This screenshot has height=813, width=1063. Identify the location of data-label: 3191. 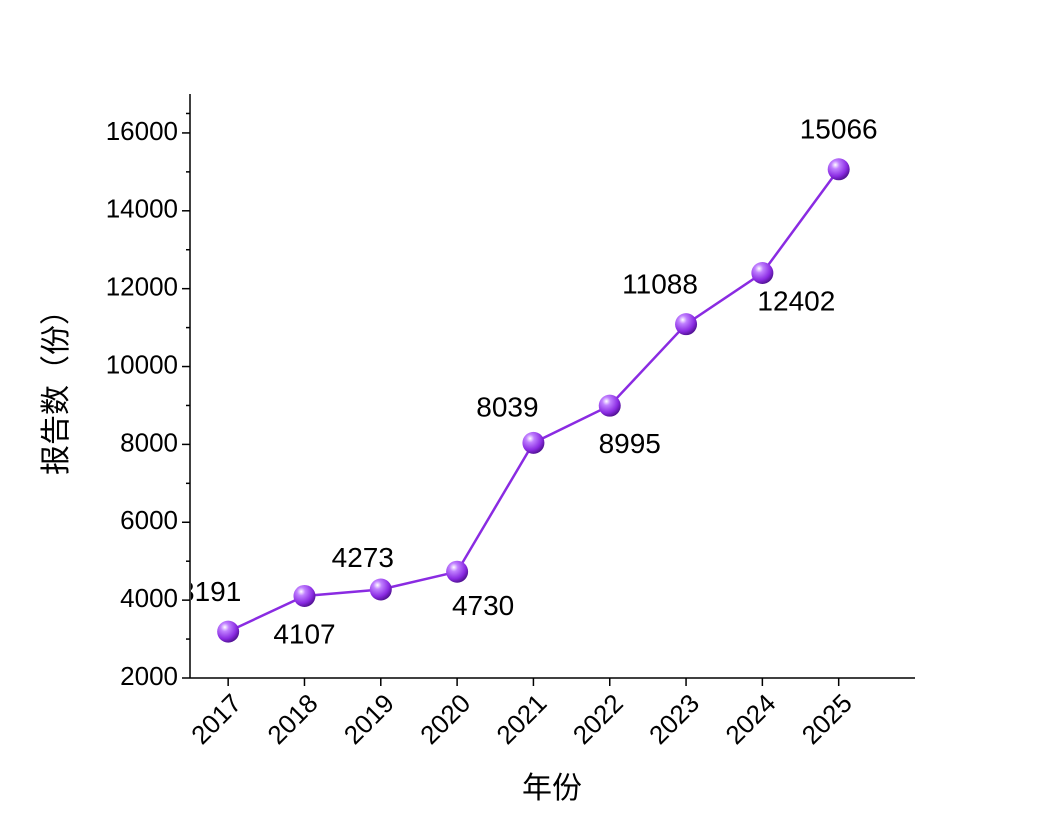
(210, 591).